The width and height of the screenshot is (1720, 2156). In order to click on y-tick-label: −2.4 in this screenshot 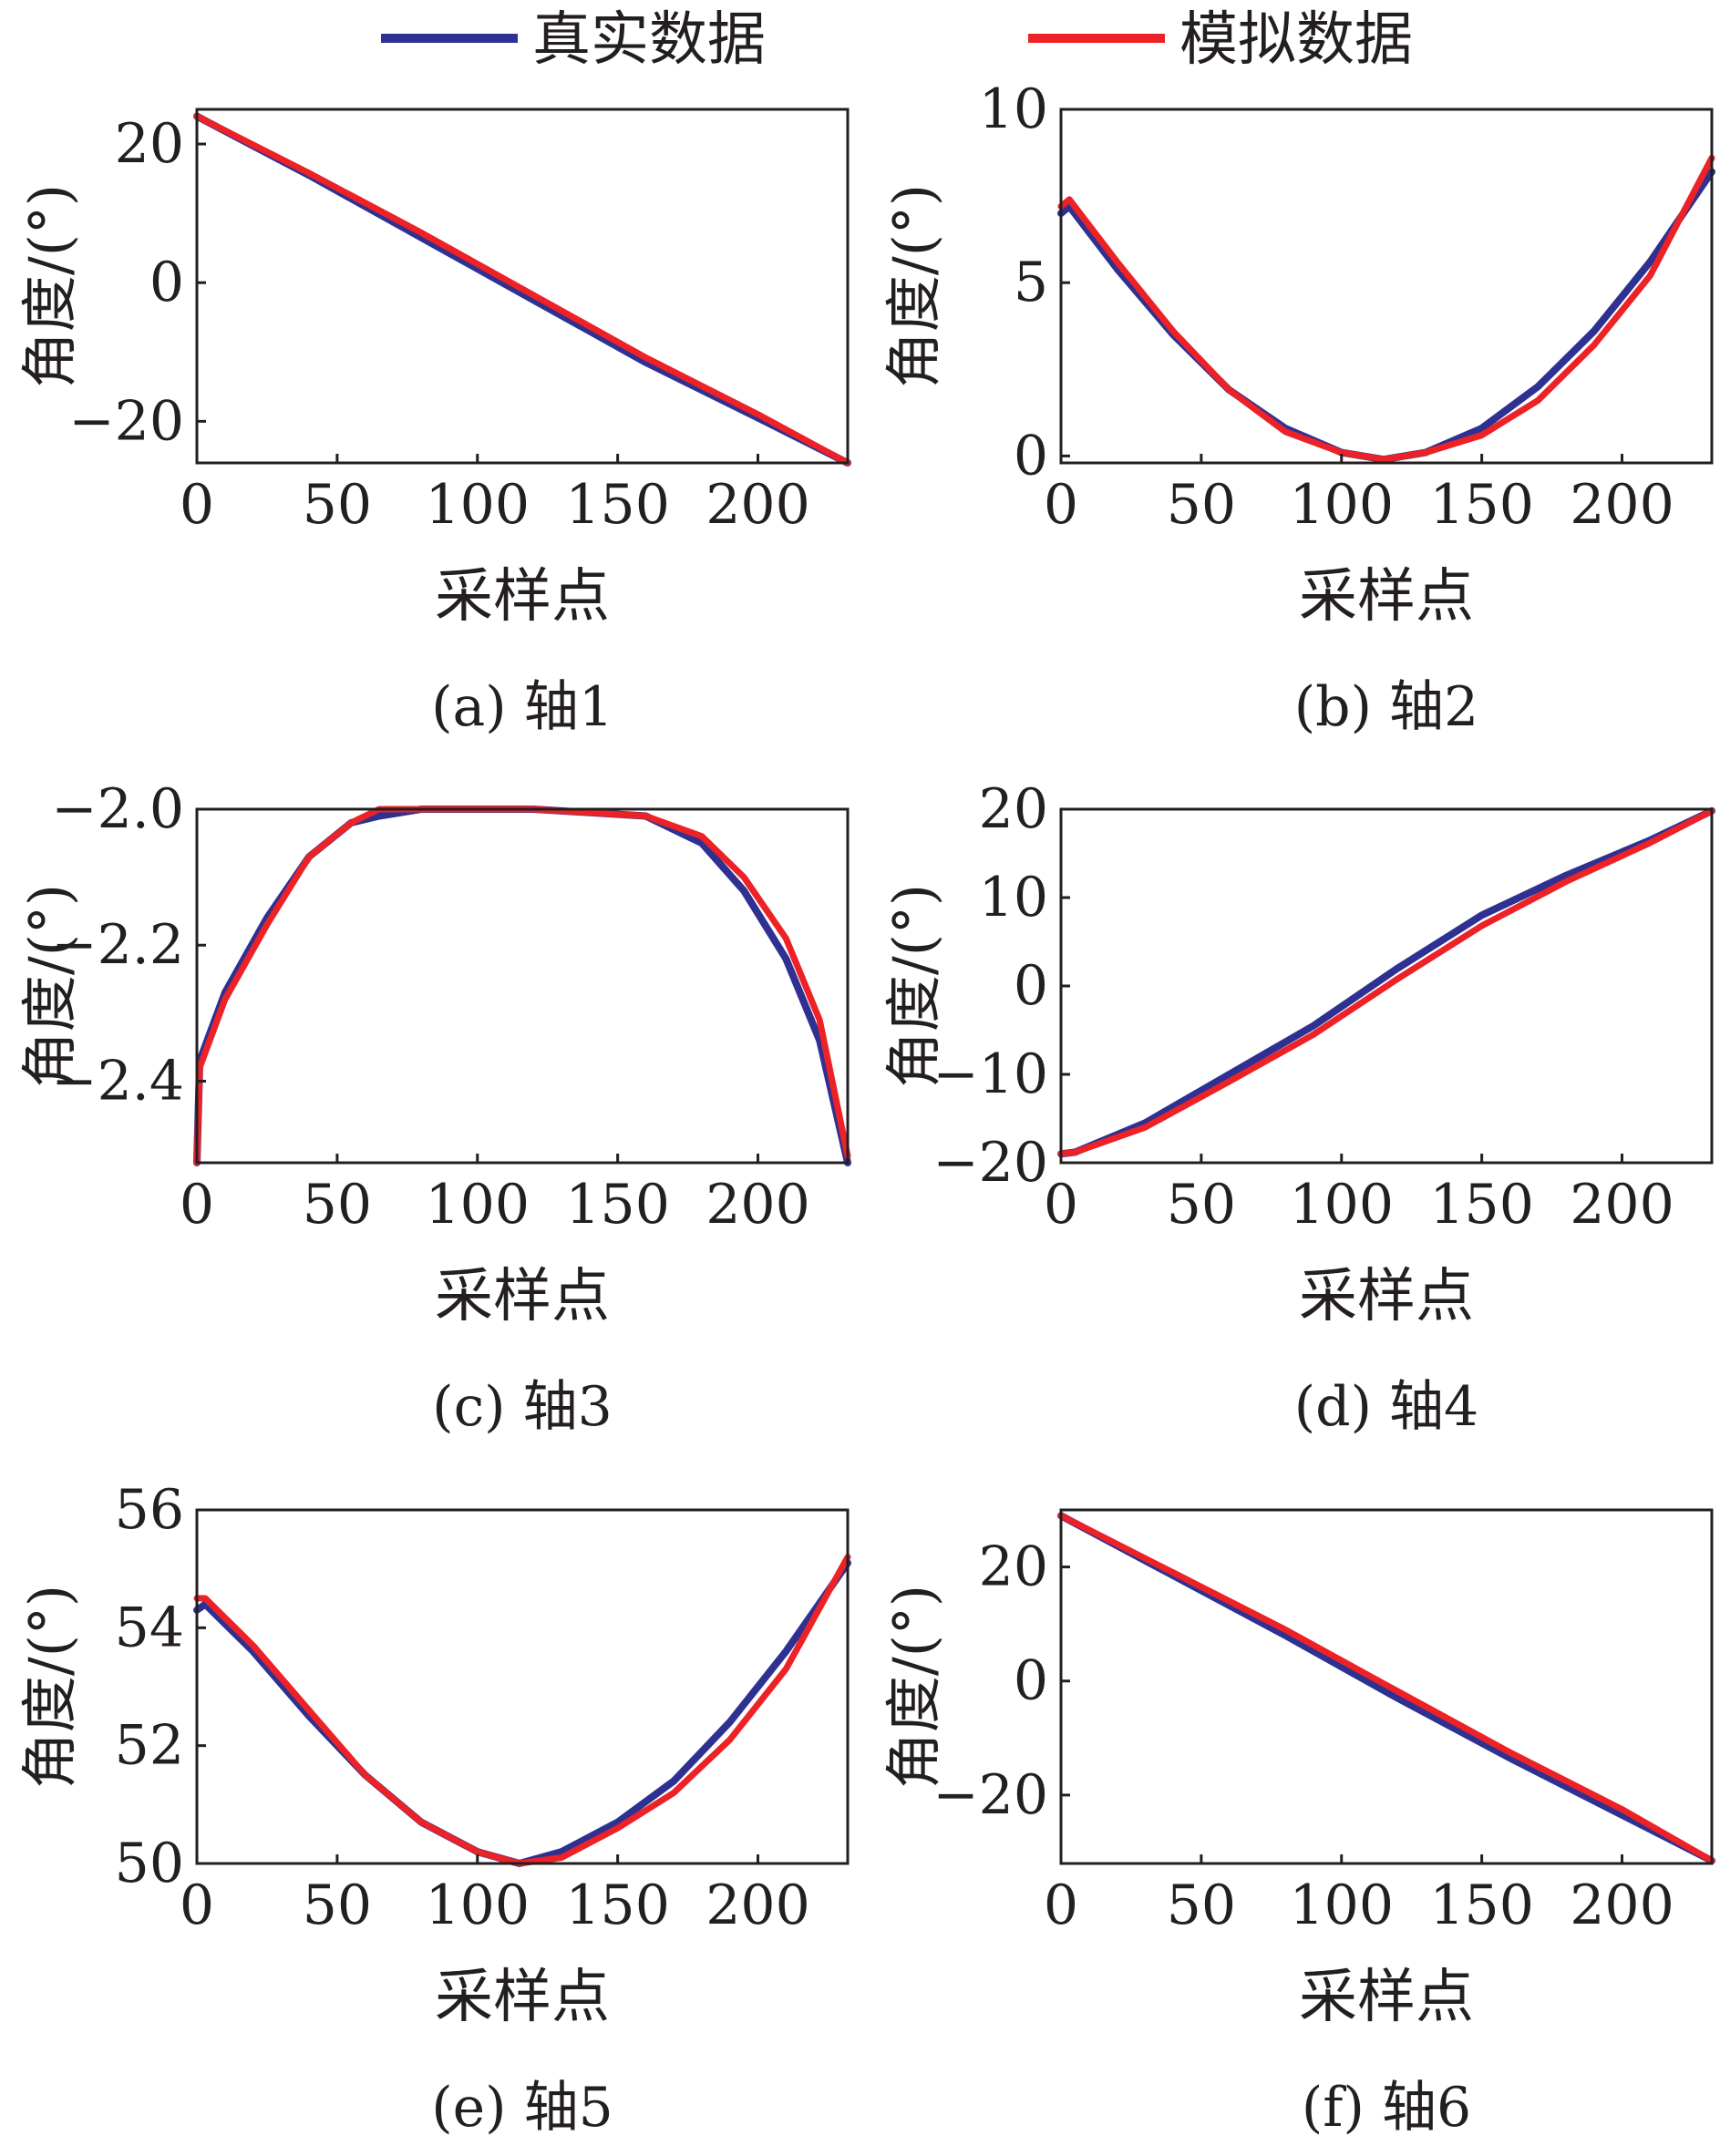, I will do `click(118, 1081)`.